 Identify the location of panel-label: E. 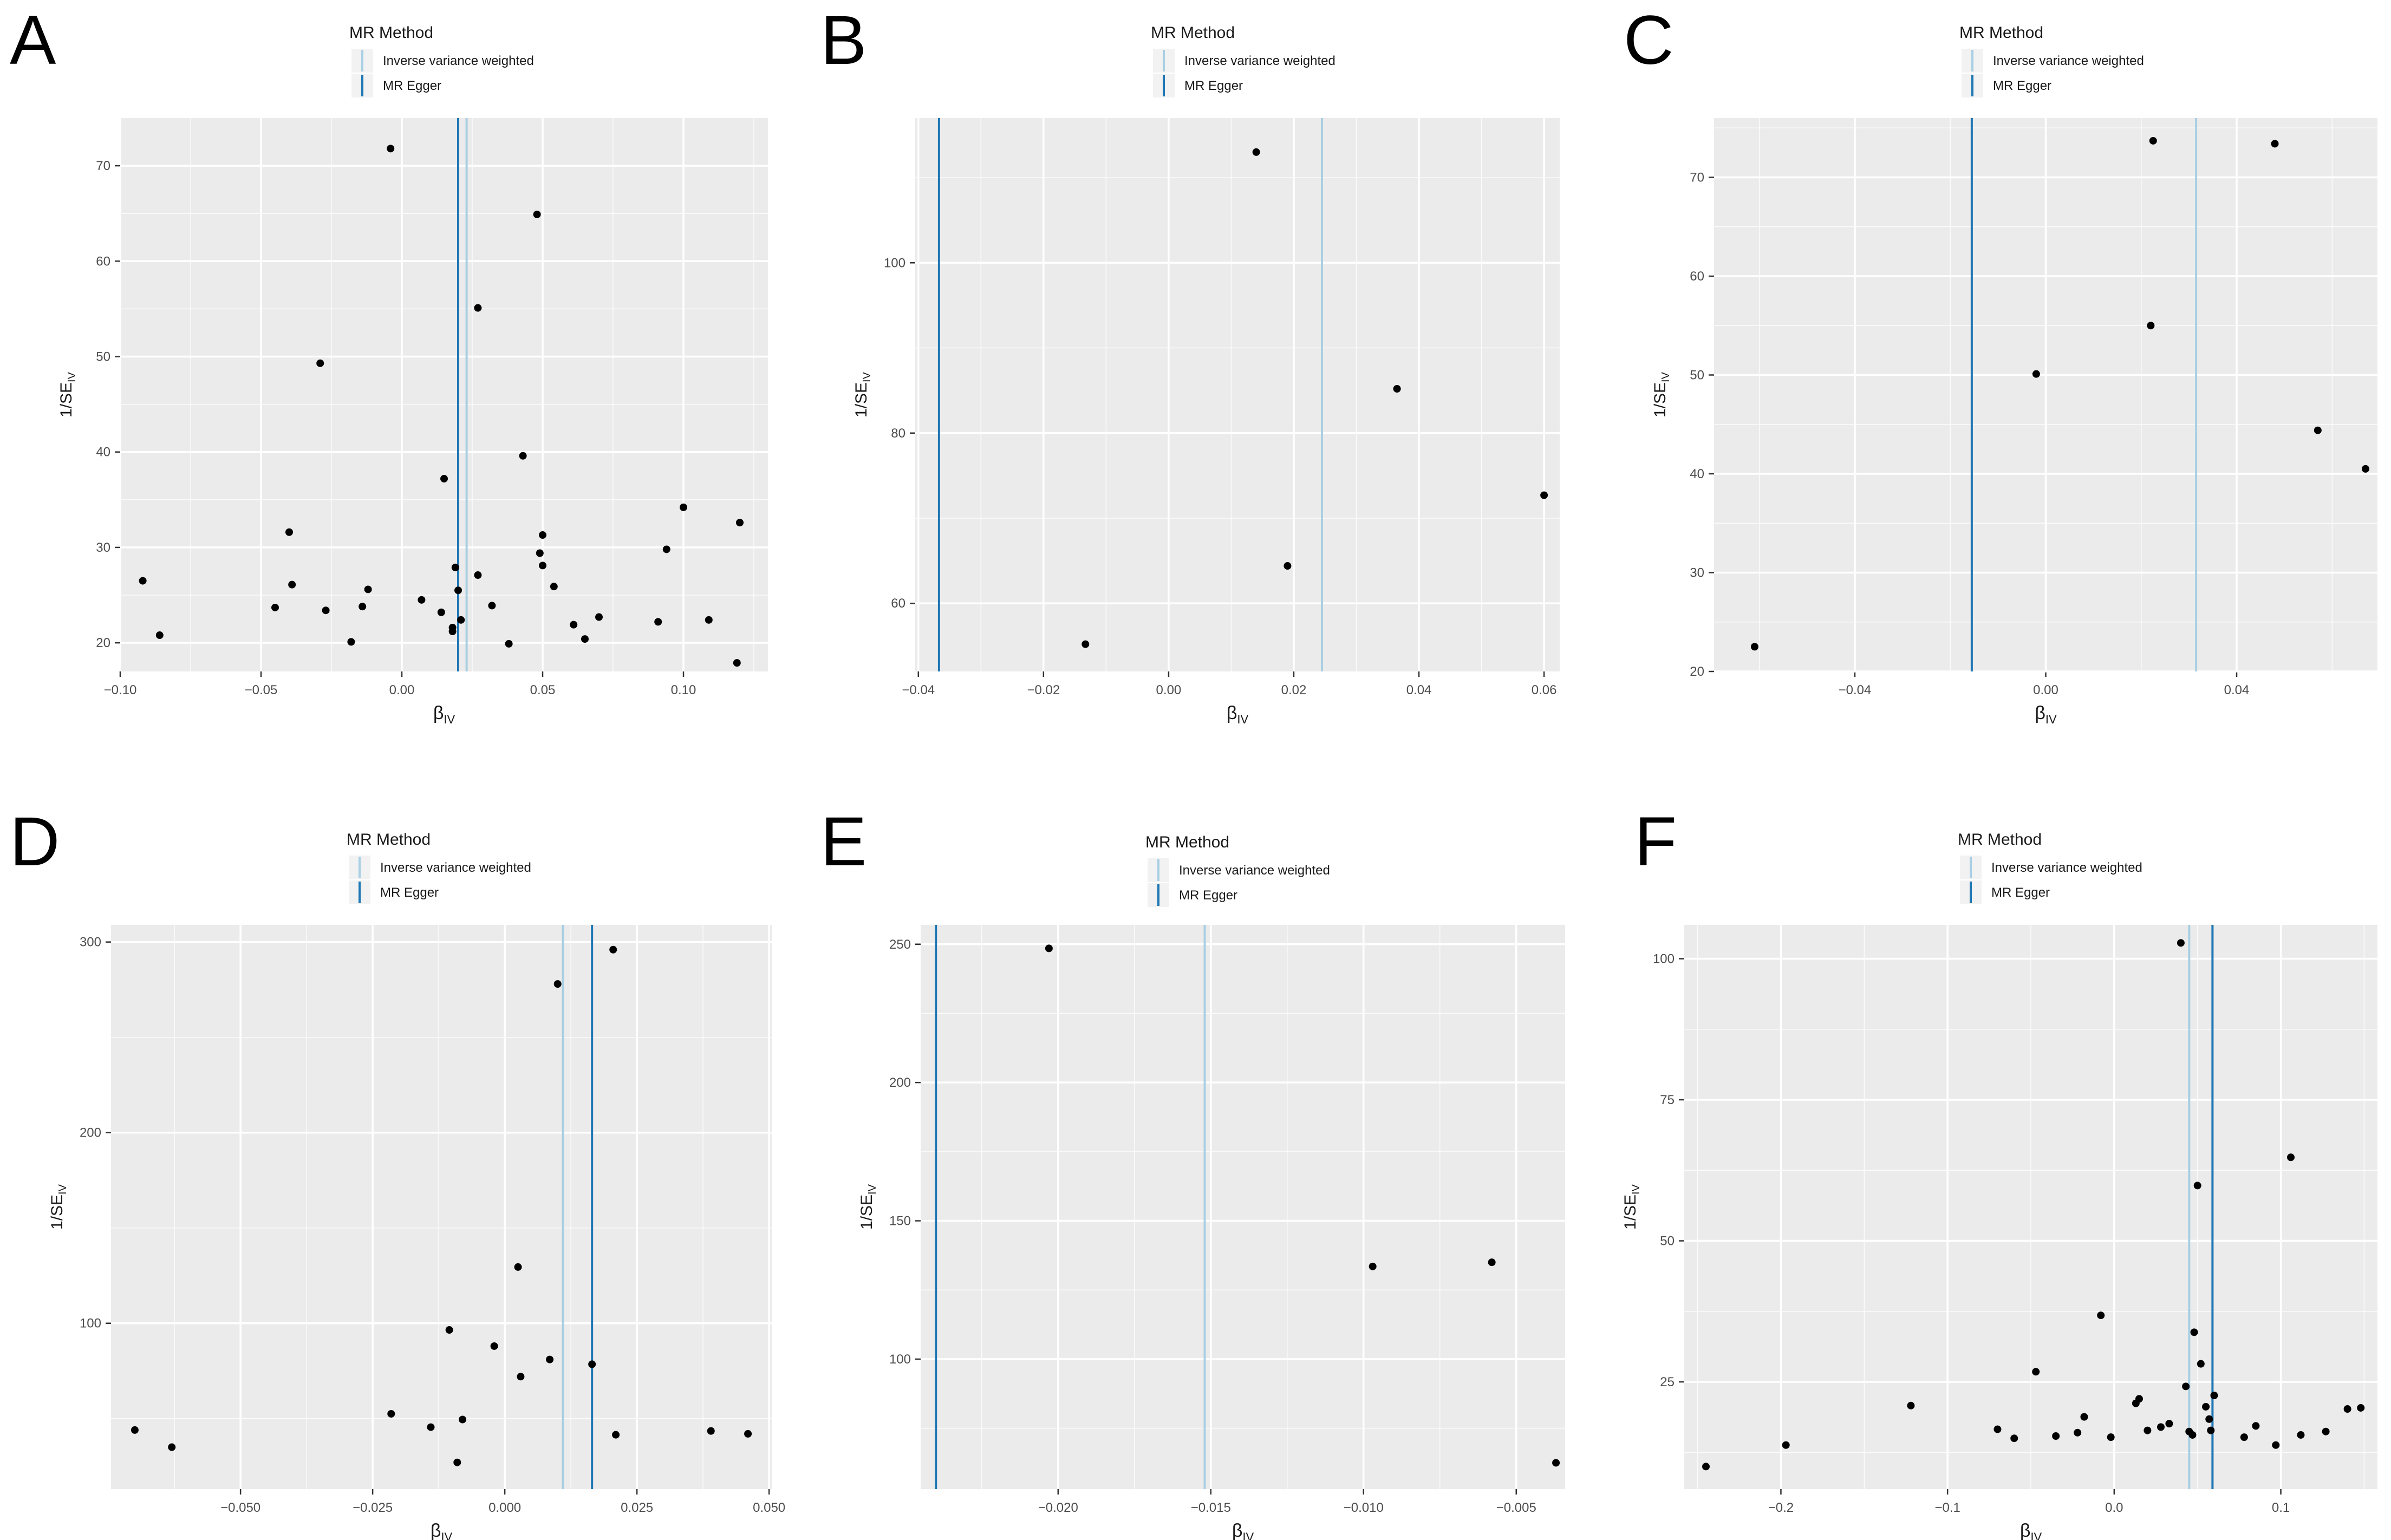
(843, 841).